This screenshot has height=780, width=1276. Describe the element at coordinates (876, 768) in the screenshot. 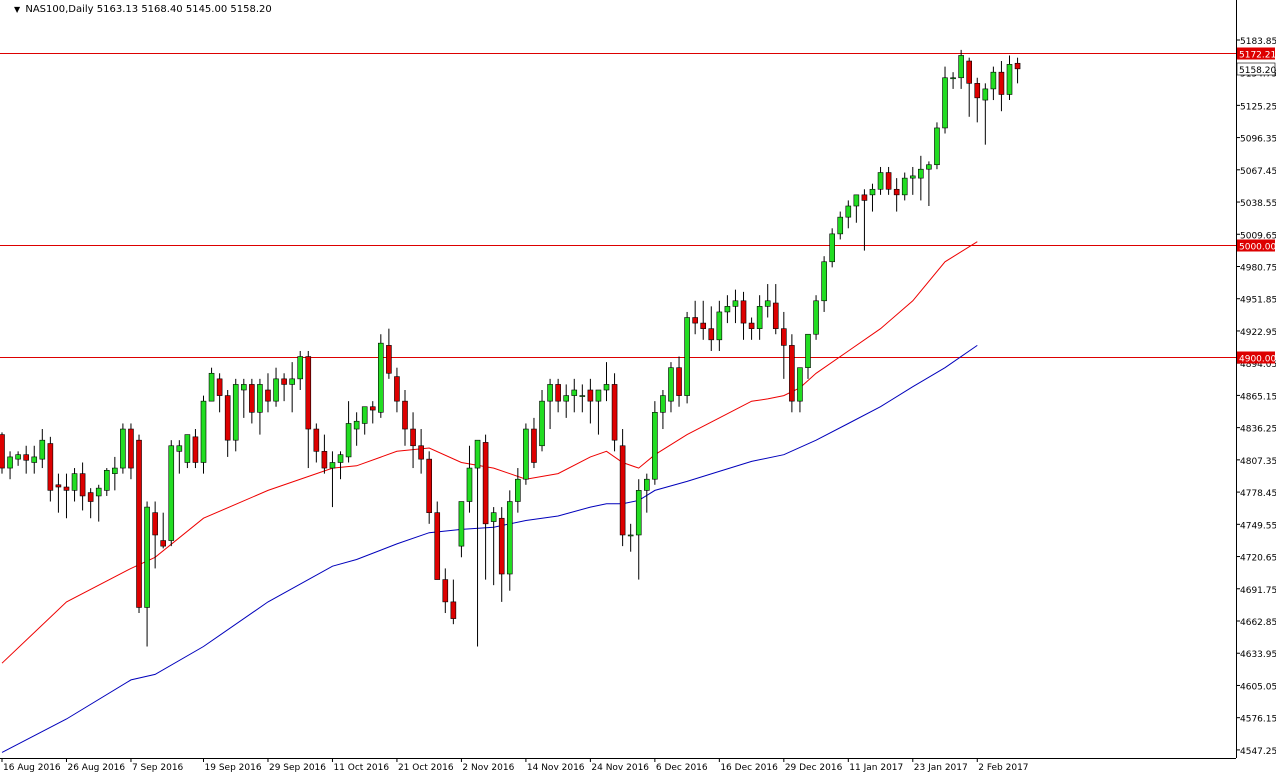

I see `x-tick-label: 11 Jan 2017` at that location.